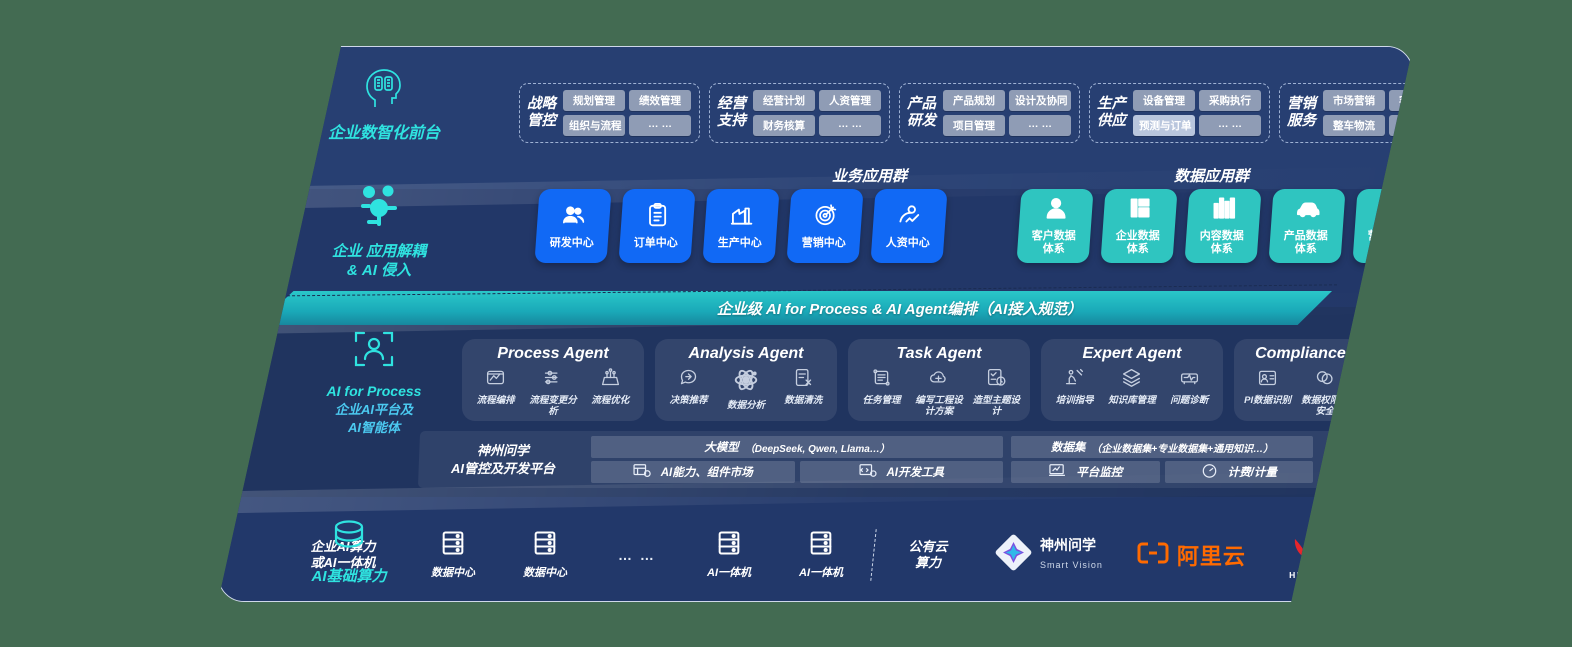 This screenshot has width=1572, height=647. What do you see at coordinates (1132, 353) in the screenshot?
I see `agent-title: Expert Agent` at bounding box center [1132, 353].